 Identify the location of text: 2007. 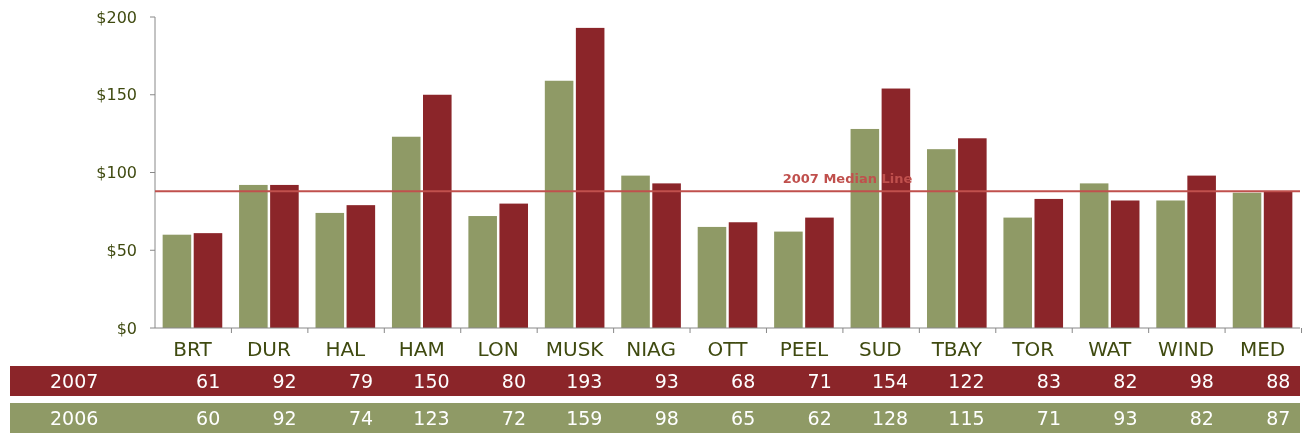
(74, 380).